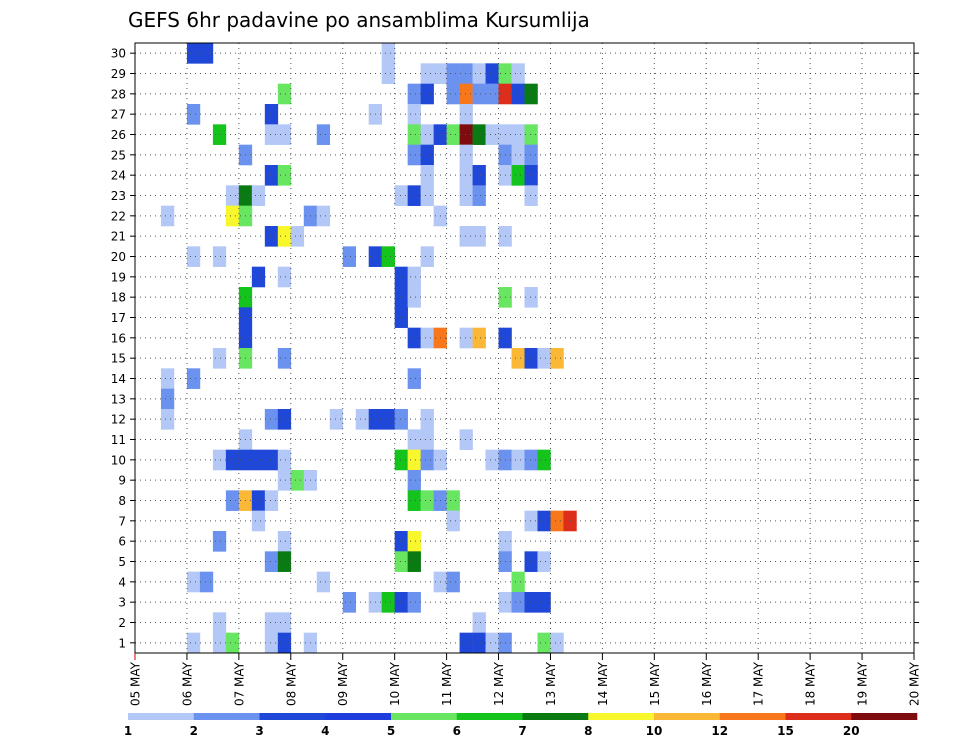 The width and height of the screenshot is (960, 742). What do you see at coordinates (521, 725) in the screenshot?
I see `colorbar: 1 2 3 4 5 6 7 8 10 12 15 20` at bounding box center [521, 725].